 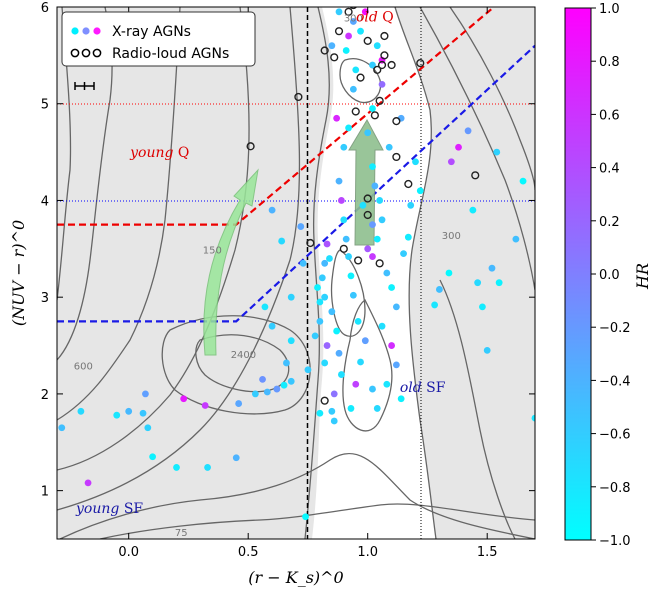 What do you see at coordinates (609, 115) in the screenshot?
I see `colorbar-tick-label: 0.6` at bounding box center [609, 115].